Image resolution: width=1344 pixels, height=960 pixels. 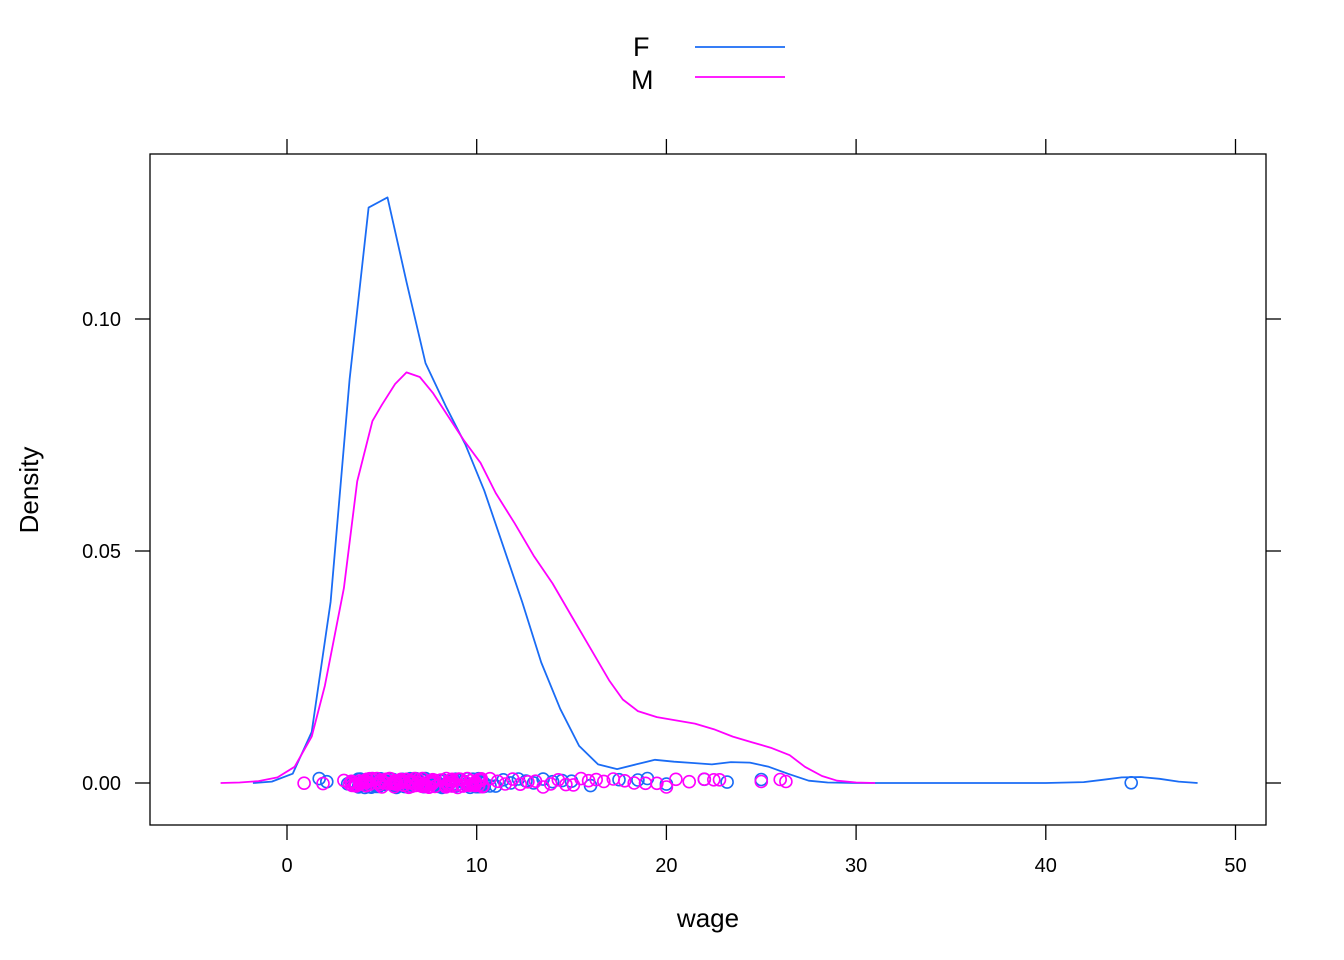 I want to click on legend-label-f: F, so click(x=641, y=47).